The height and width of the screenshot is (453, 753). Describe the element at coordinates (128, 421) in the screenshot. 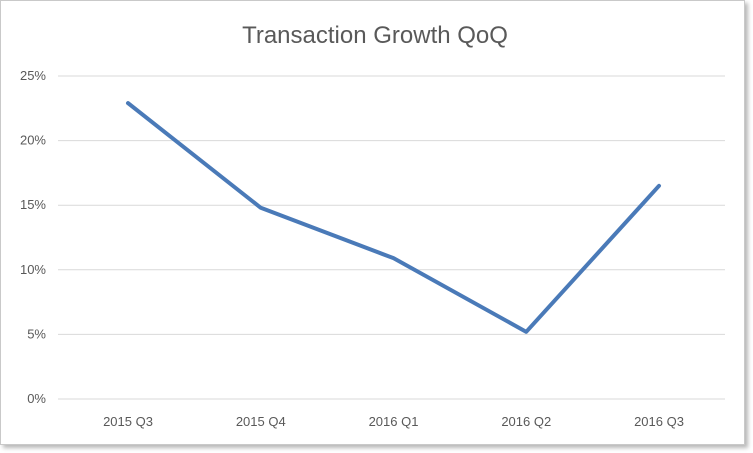

I see `x-tick-label: 2015 Q3` at that location.